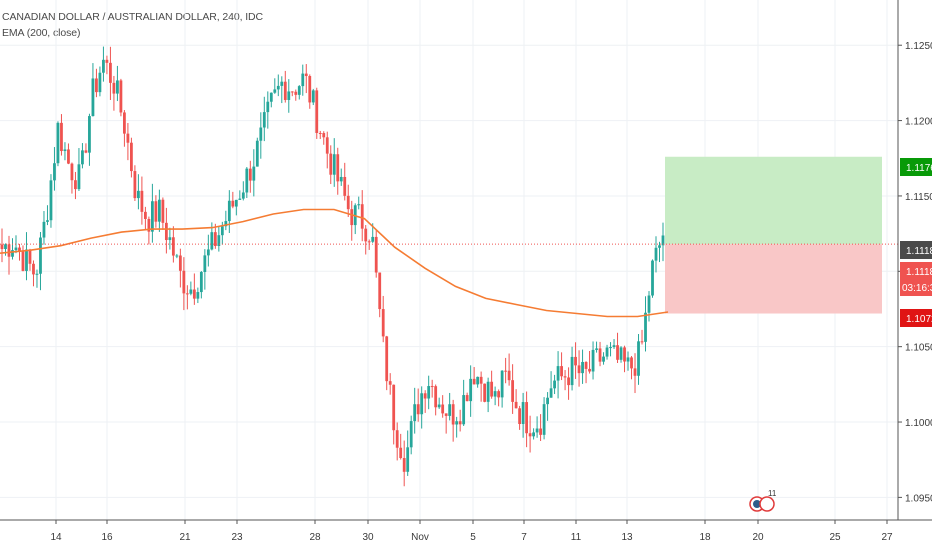 The width and height of the screenshot is (932, 550). I want to click on loss-zone, so click(773, 279).